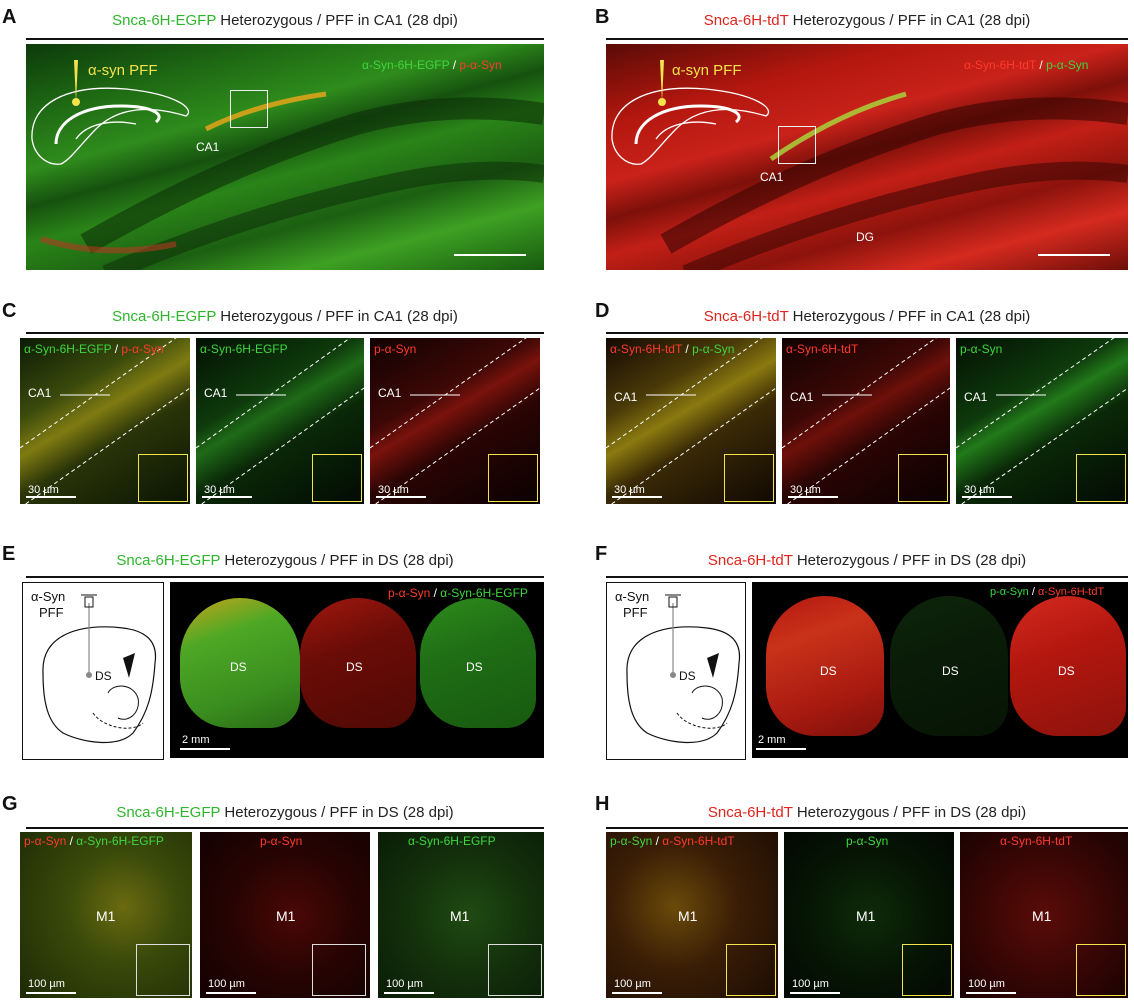  Describe the element at coordinates (219, 490) in the screenshot. I see `panel-c-green-scale-text: 30 µm` at that location.